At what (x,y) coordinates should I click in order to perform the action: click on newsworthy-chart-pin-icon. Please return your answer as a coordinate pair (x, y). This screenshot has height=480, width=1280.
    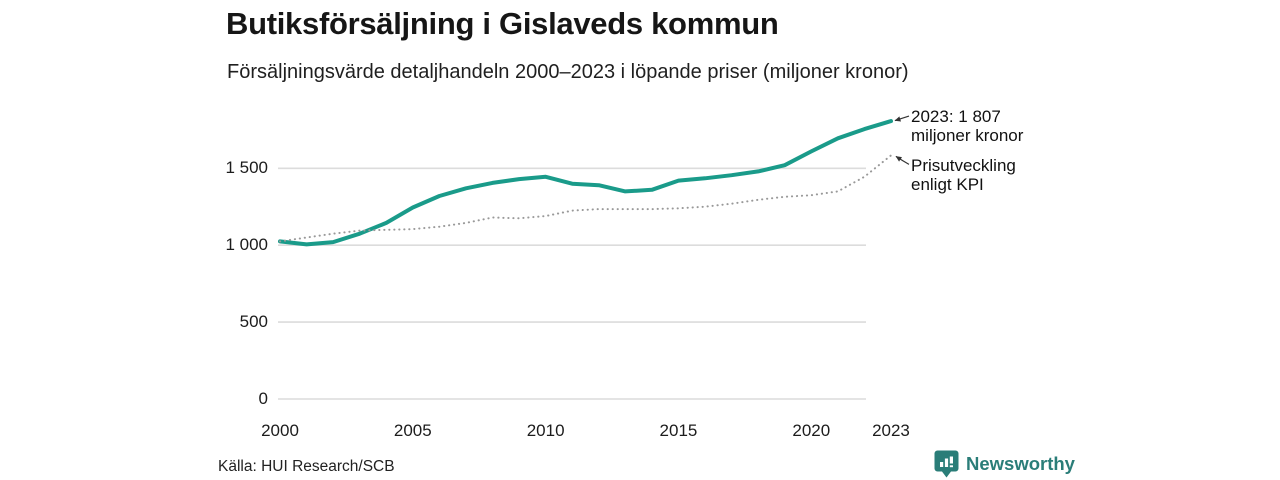
    Looking at the image, I should click on (946, 464).